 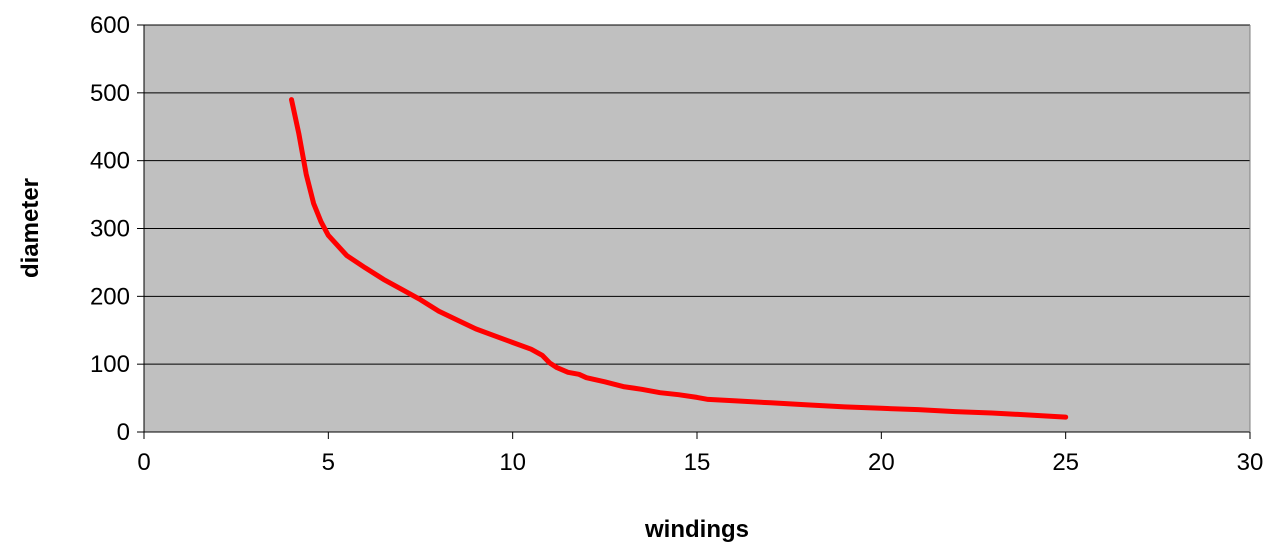 What do you see at coordinates (110, 161) in the screenshot?
I see `y-tick-label: 400` at bounding box center [110, 161].